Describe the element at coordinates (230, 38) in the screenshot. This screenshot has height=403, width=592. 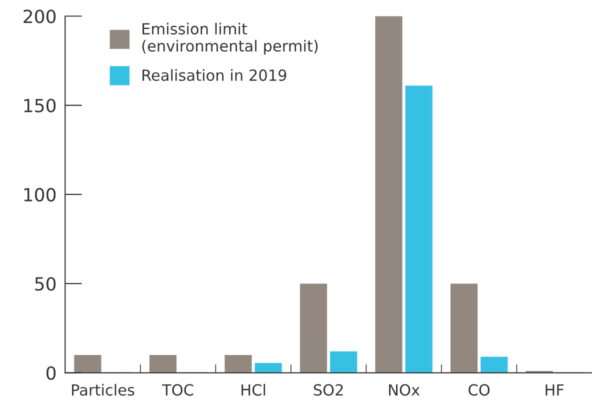
I see `legend-label: Emission limit (environmental permit)` at that location.